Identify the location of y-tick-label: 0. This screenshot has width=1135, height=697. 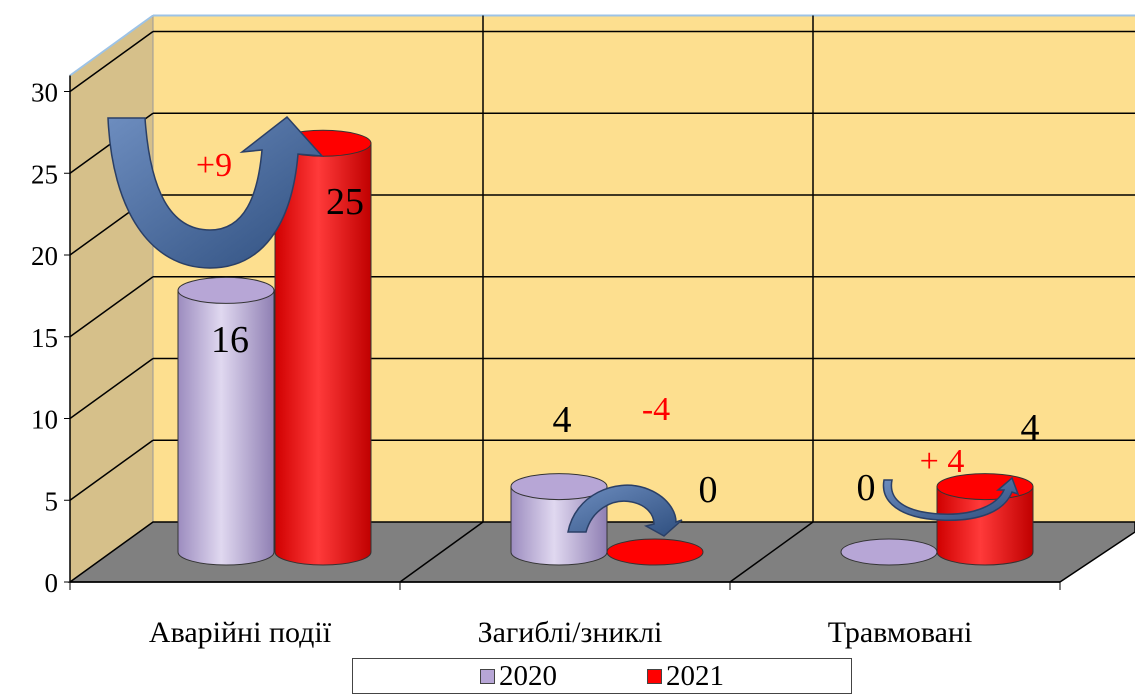
(52, 583).